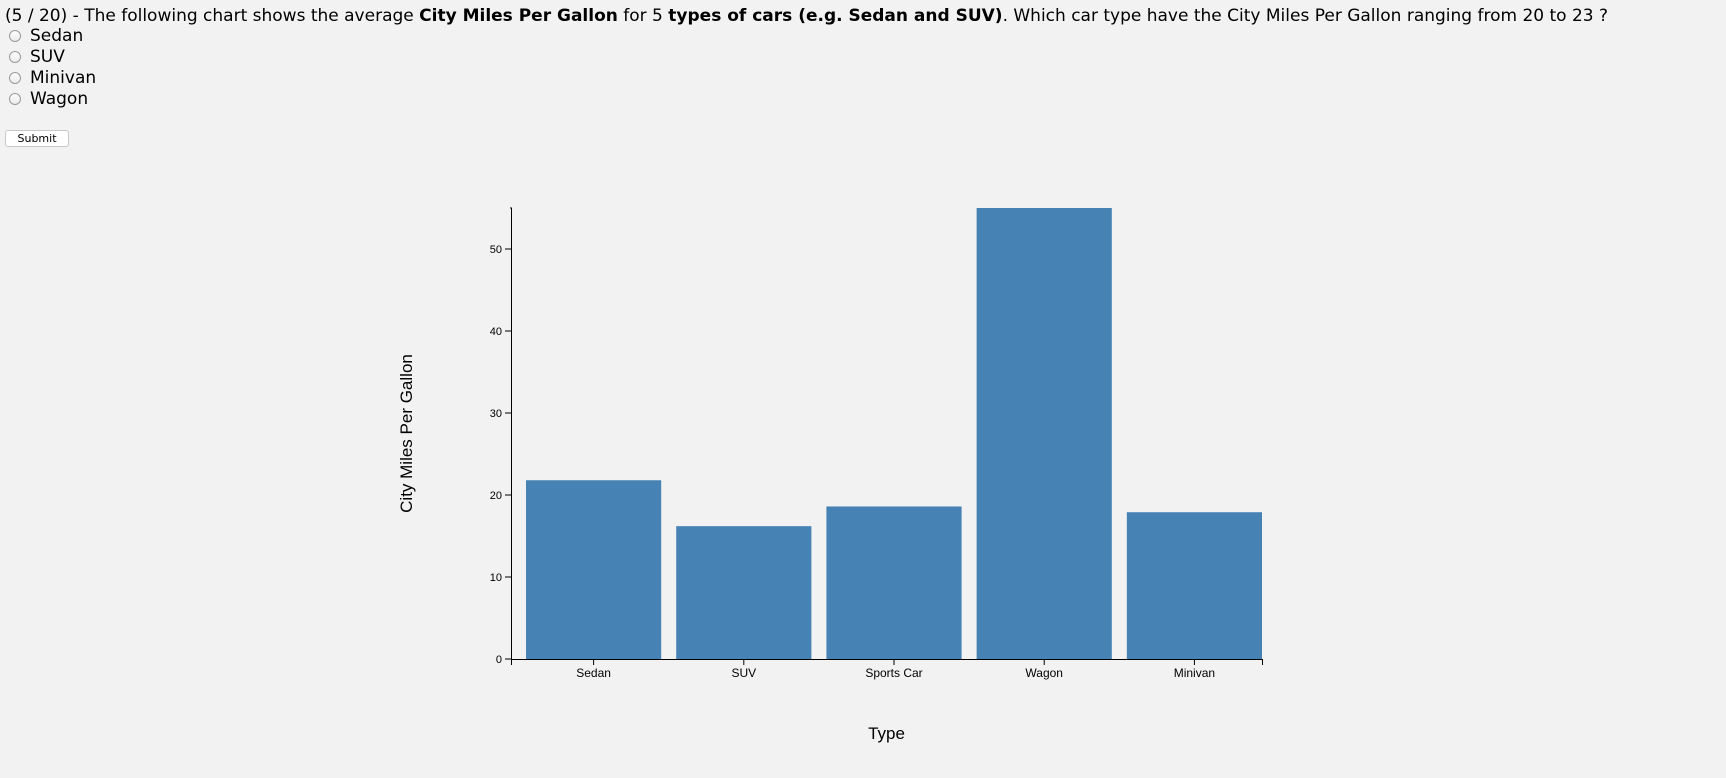  I want to click on y-axis-label: City Miles Per Gallon, so click(406, 433).